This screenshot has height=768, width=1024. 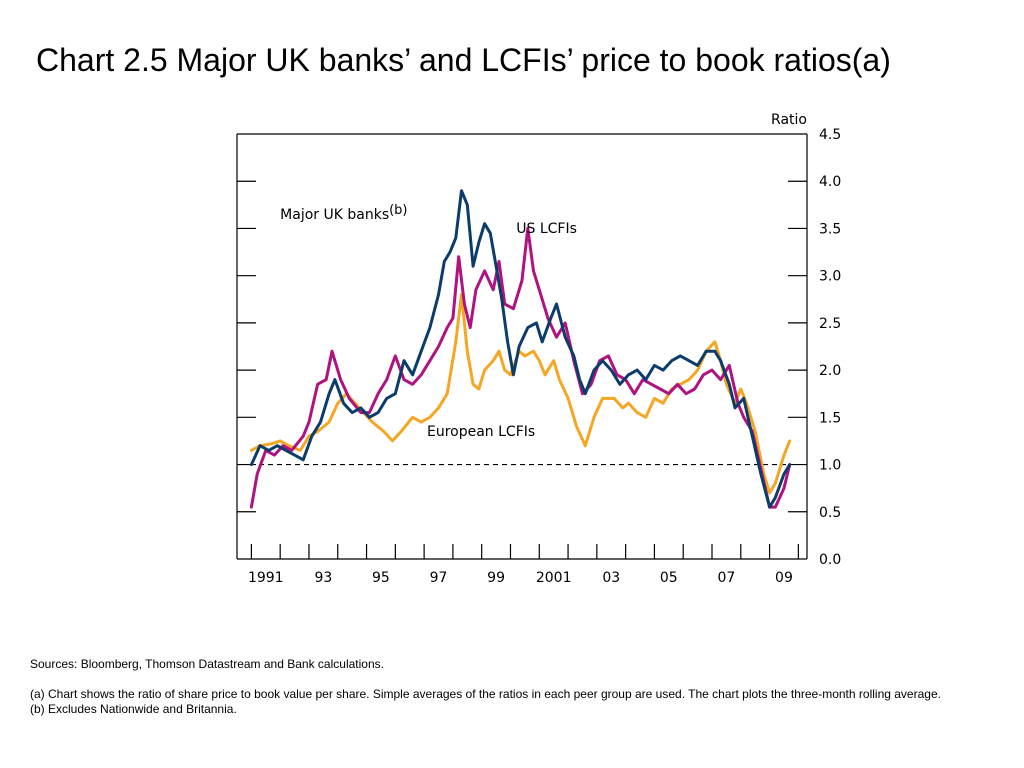 I want to click on y-tick-label: 2.5, so click(x=830, y=324).